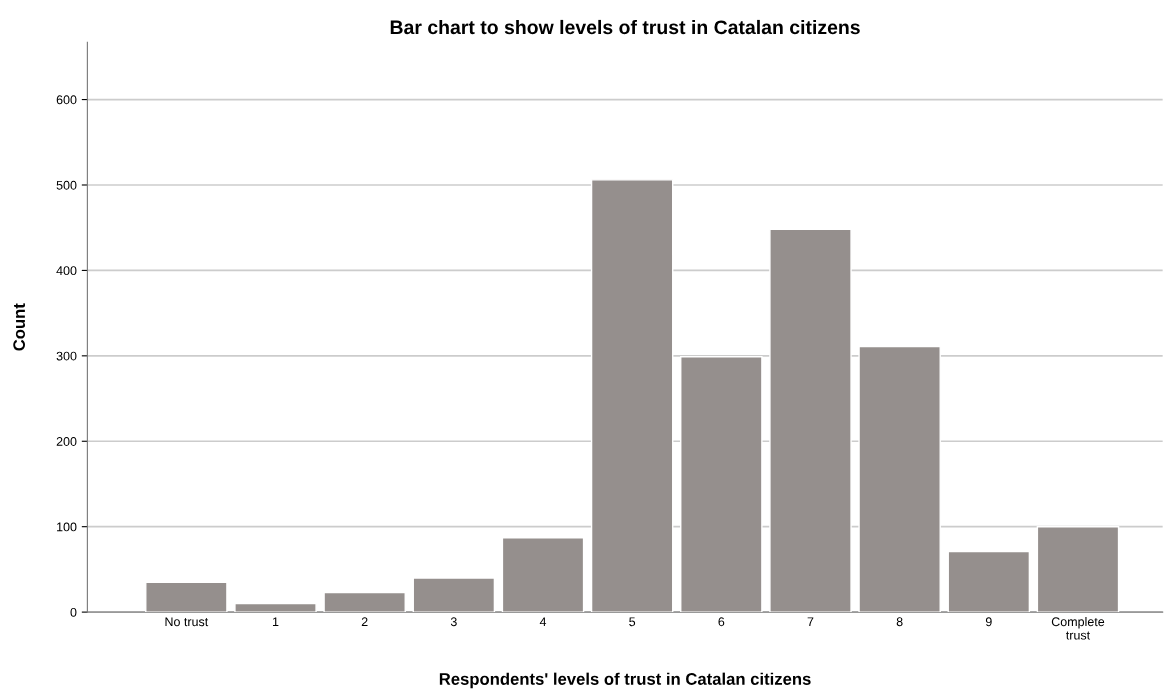 The height and width of the screenshot is (694, 1165). Describe the element at coordinates (66, 185) in the screenshot. I see `y-tick-label: 500` at that location.